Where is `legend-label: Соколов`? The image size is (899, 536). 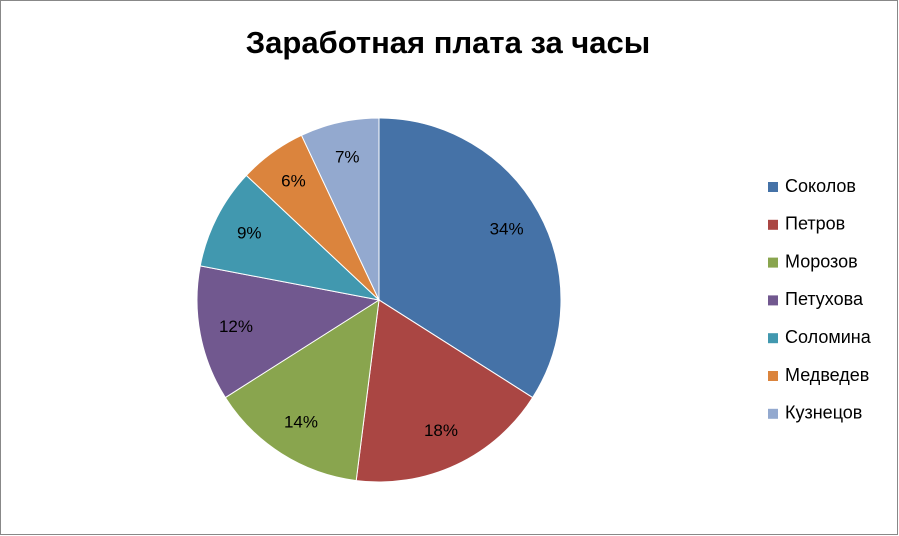
legend-label: Соколов is located at coordinates (820, 186).